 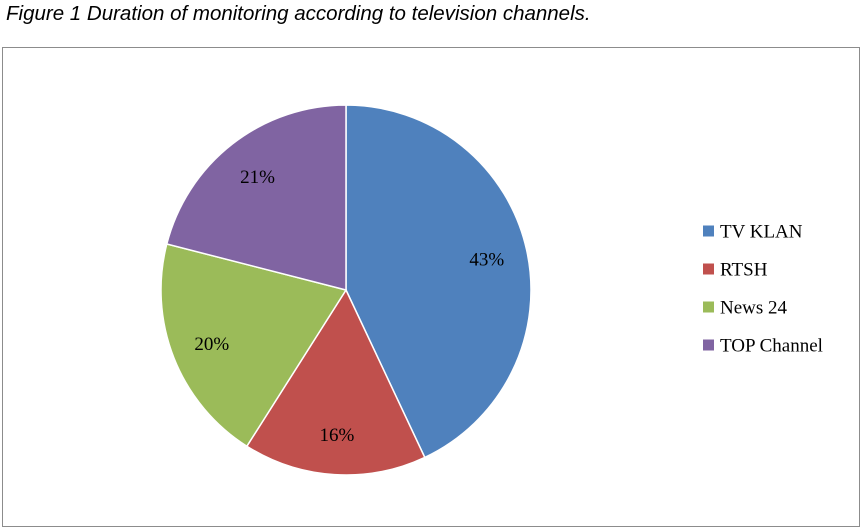 I want to click on pie-slice-tv-klan, so click(x=438, y=281).